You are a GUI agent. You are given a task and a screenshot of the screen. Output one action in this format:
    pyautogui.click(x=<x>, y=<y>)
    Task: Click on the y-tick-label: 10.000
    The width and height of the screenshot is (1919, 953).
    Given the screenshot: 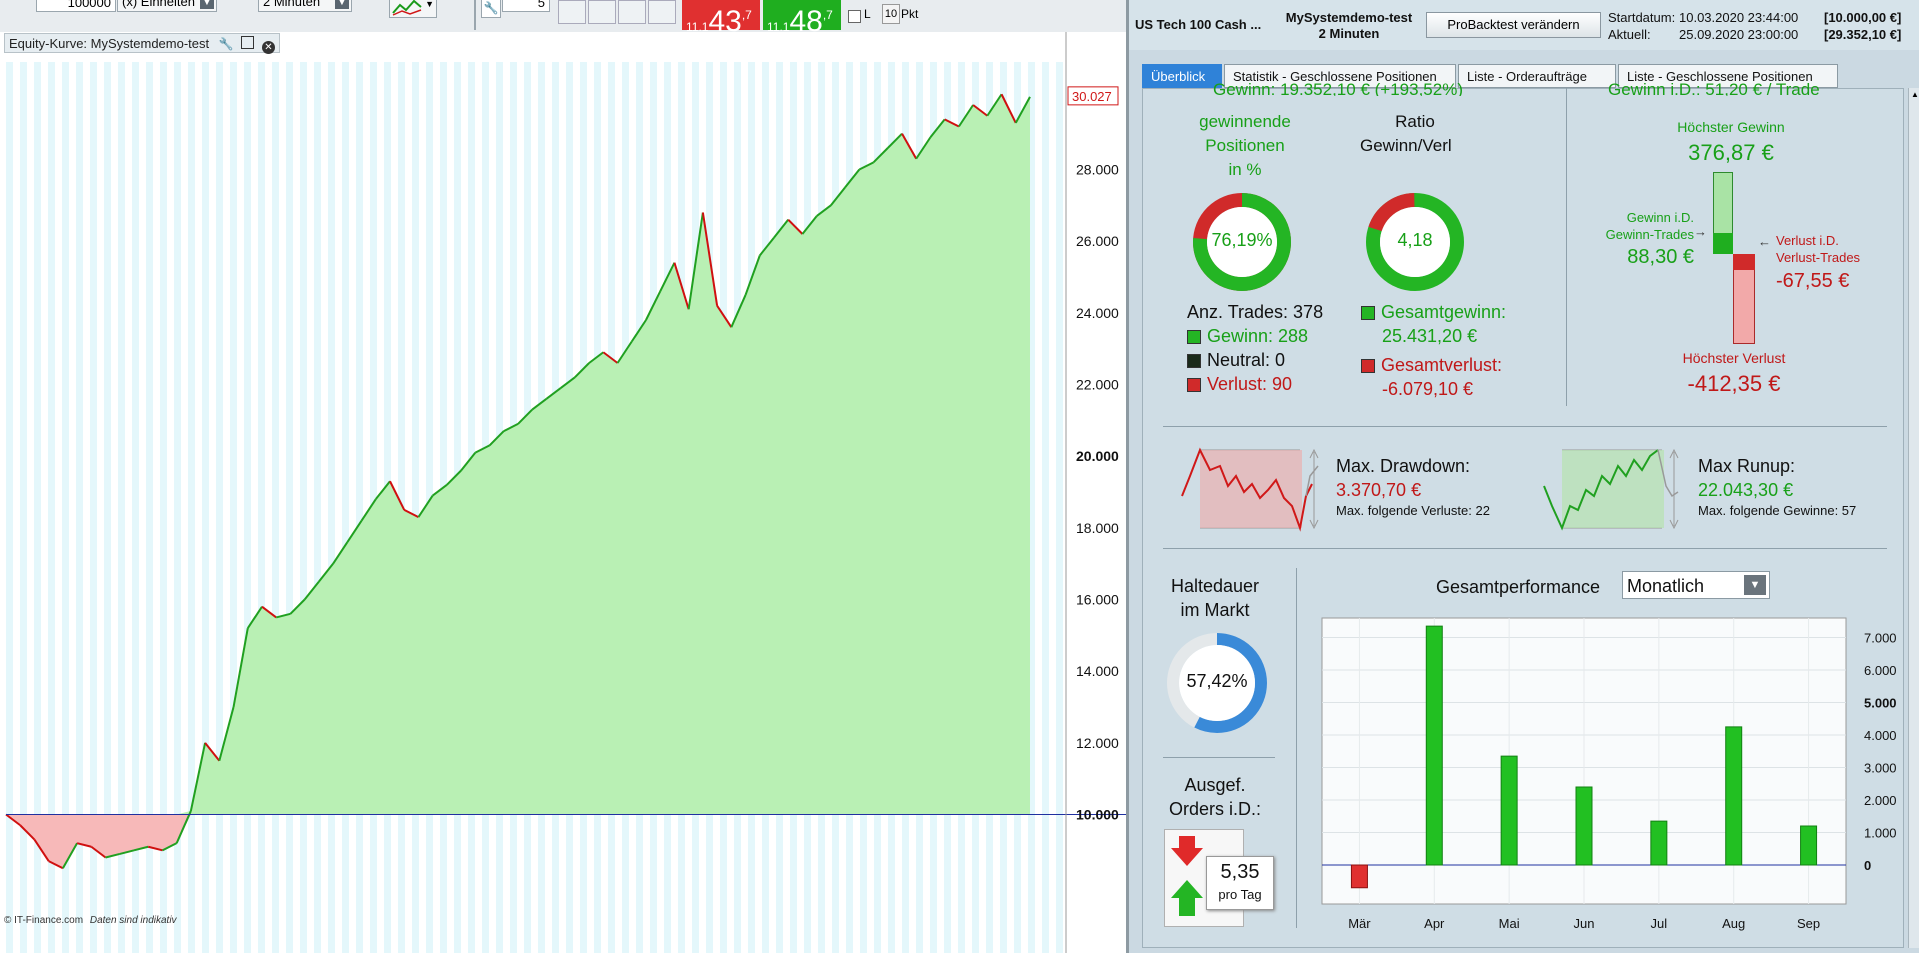 What is the action you would take?
    pyautogui.click(x=1097, y=815)
    